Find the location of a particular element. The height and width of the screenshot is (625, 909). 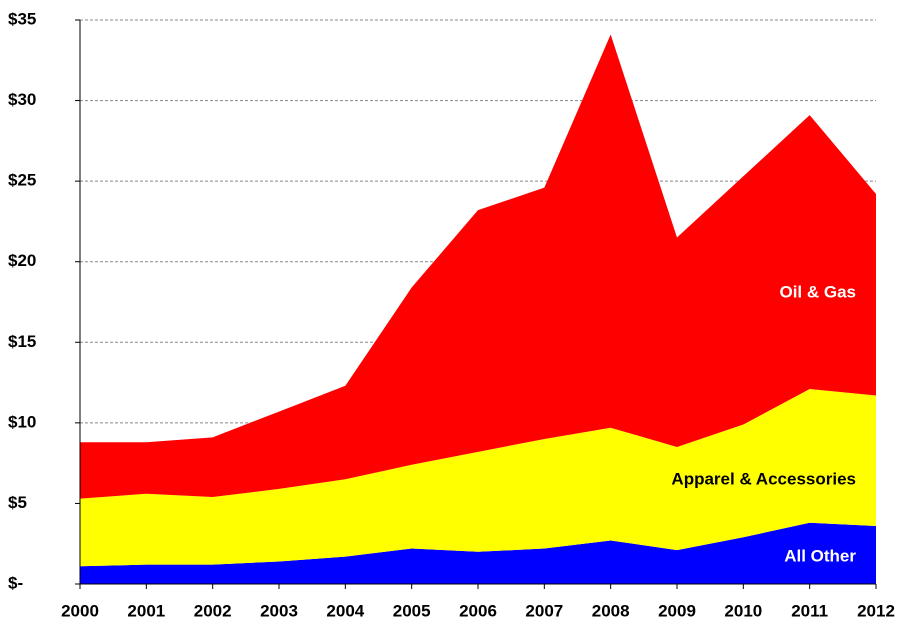

x-tick-label: 2012 is located at coordinates (876, 610).